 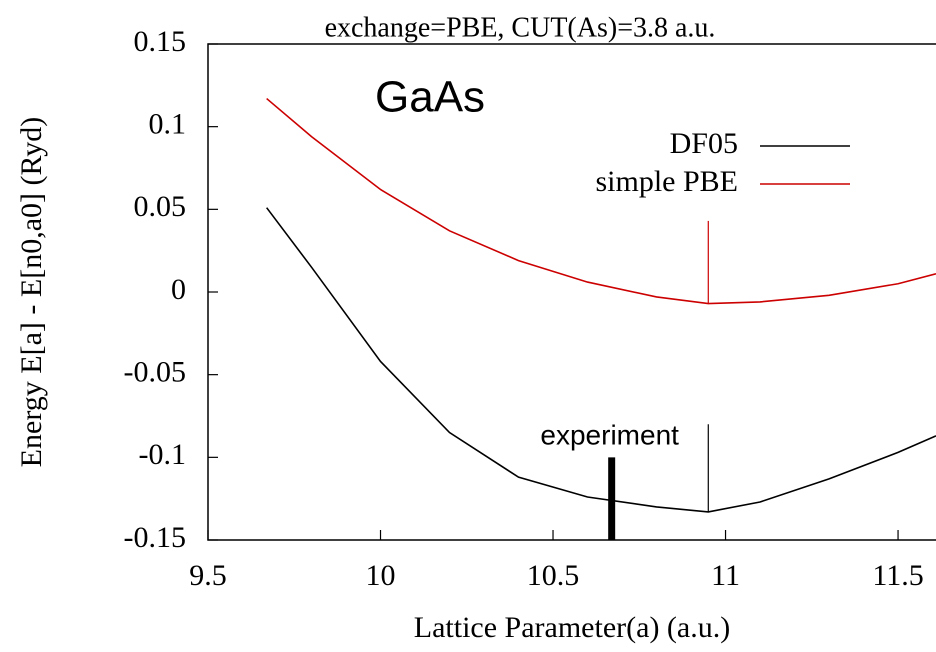 What do you see at coordinates (168, 124) in the screenshot?
I see `y-tick-label: 0.1` at bounding box center [168, 124].